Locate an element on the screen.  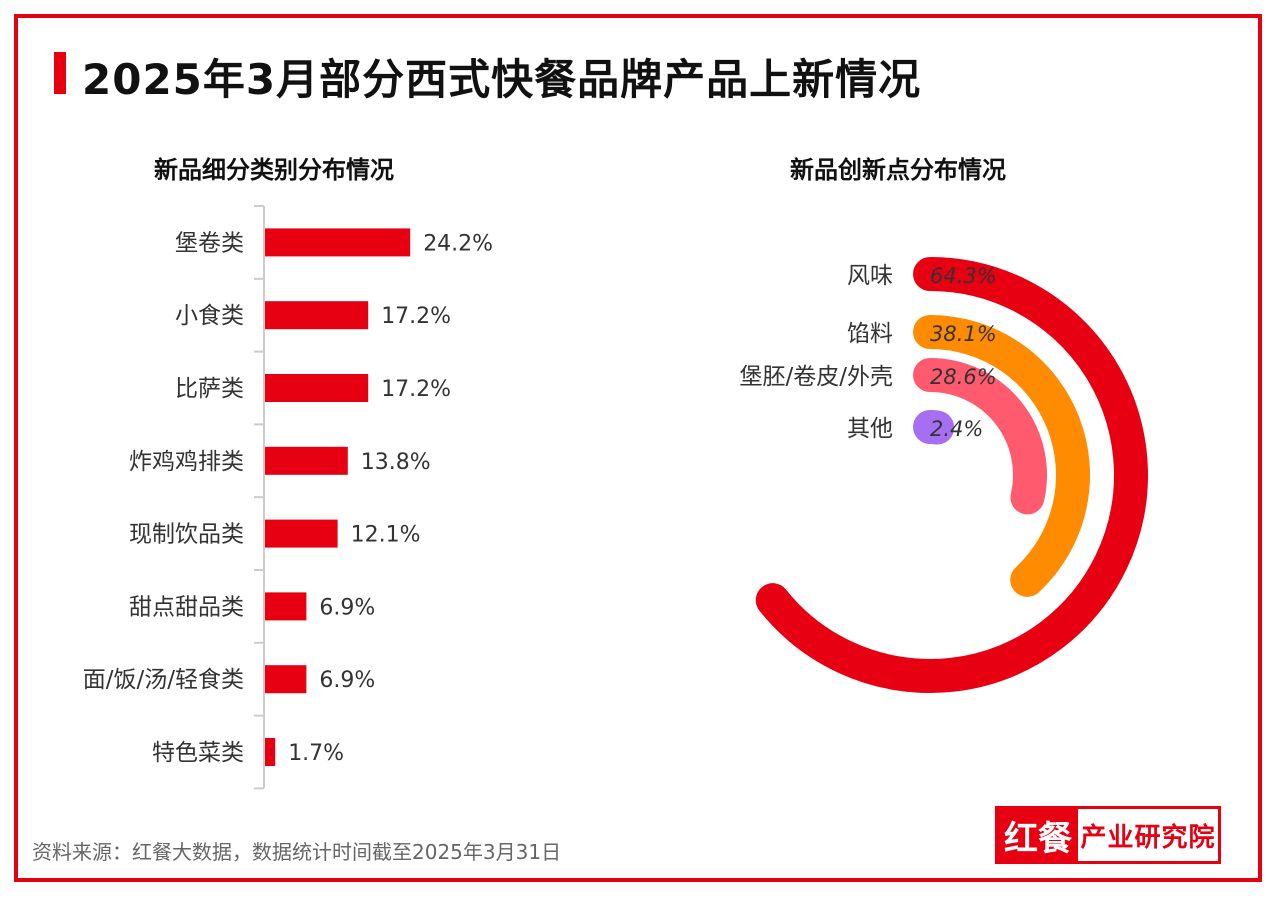
bar-category-label: 堡卷类 is located at coordinates (209, 243).